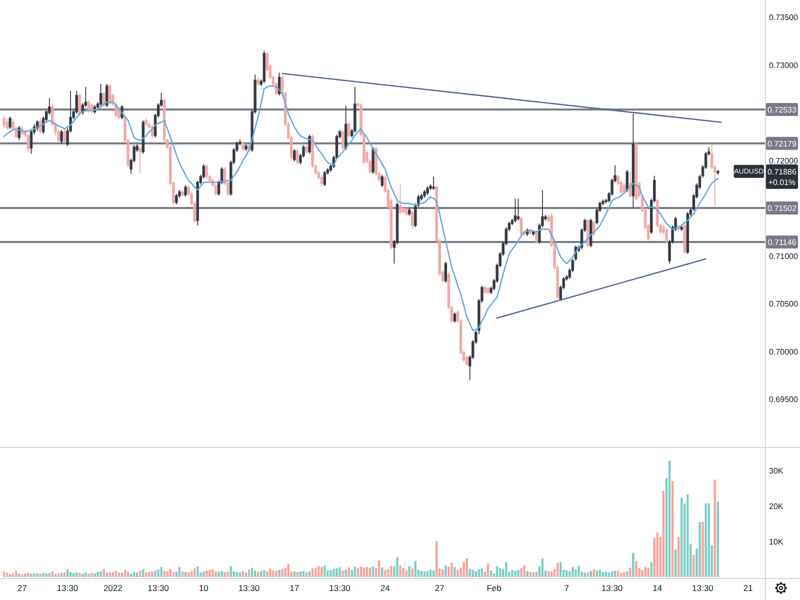 The image size is (800, 600). I want to click on y-tick-label: 0.73000, so click(783, 65).